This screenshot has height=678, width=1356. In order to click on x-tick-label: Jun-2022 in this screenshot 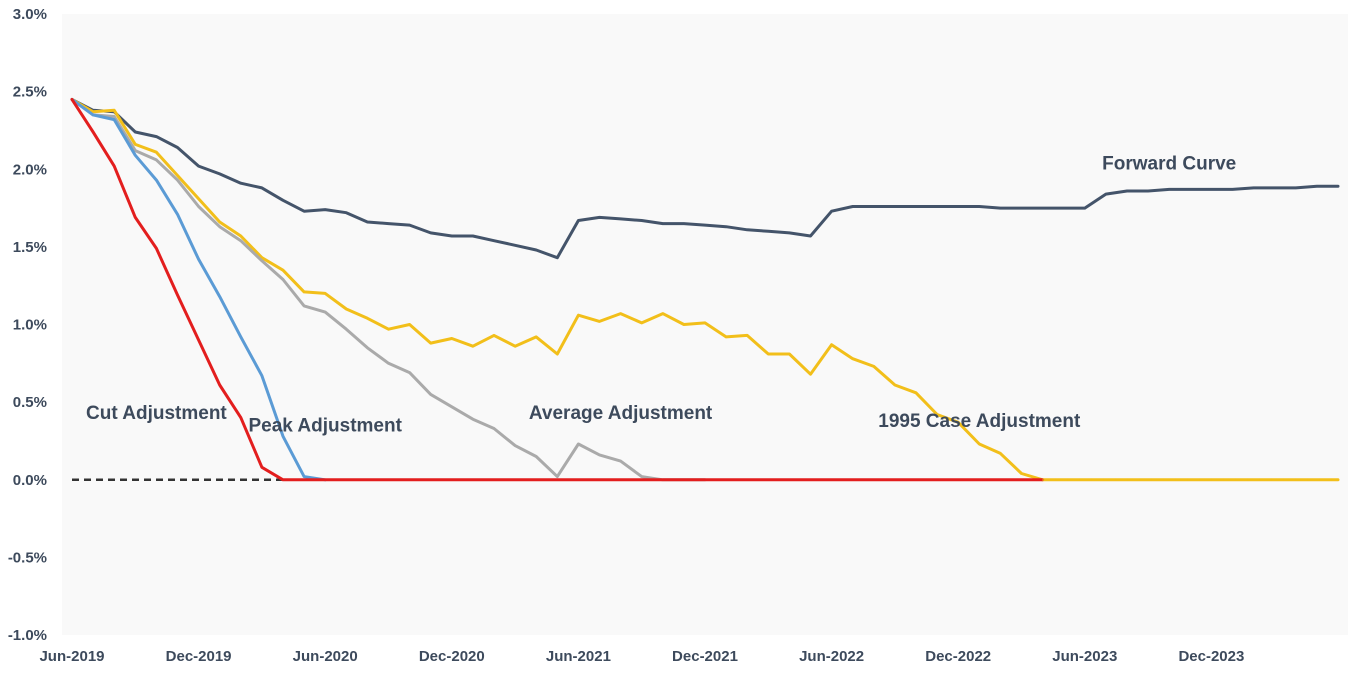, I will do `click(831, 656)`.